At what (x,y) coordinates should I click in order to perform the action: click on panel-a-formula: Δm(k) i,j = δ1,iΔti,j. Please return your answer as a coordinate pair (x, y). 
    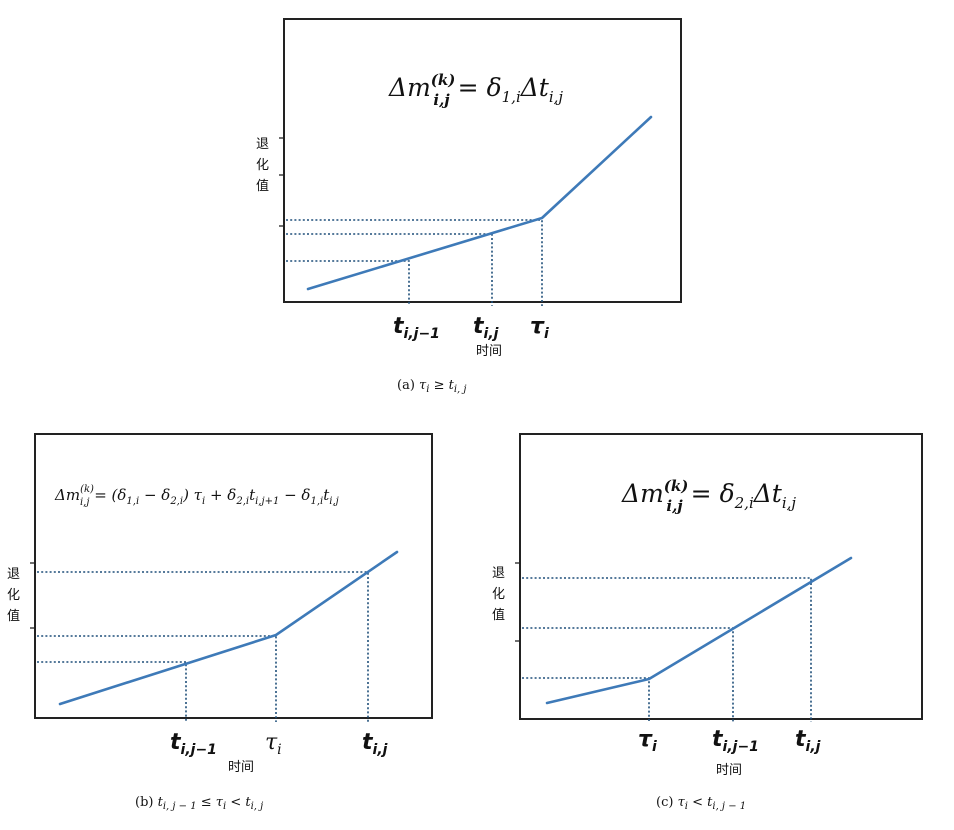
    Looking at the image, I should click on (475, 90).